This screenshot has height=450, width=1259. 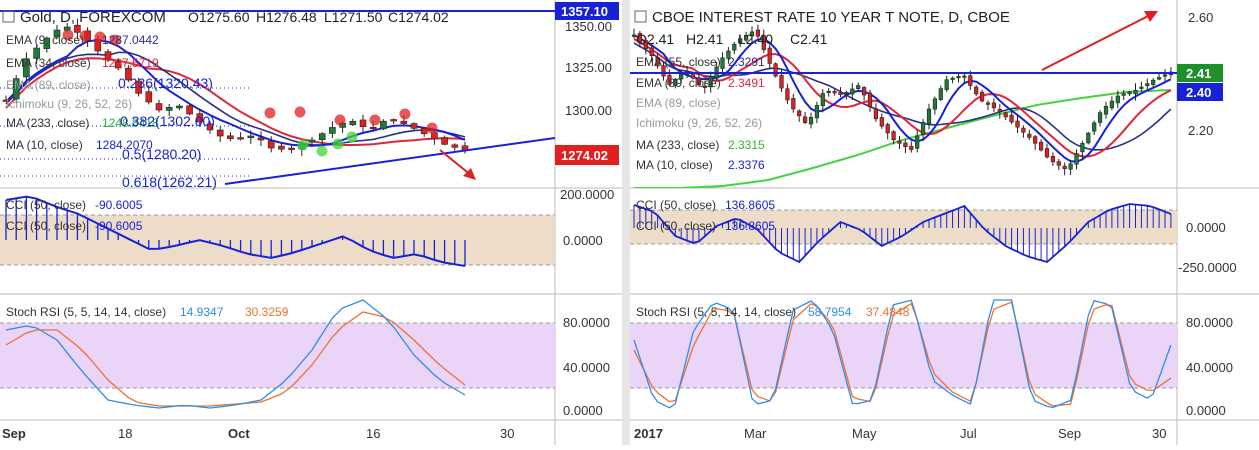 I want to click on current-price-badge-text: 1274.02, so click(x=584, y=155).